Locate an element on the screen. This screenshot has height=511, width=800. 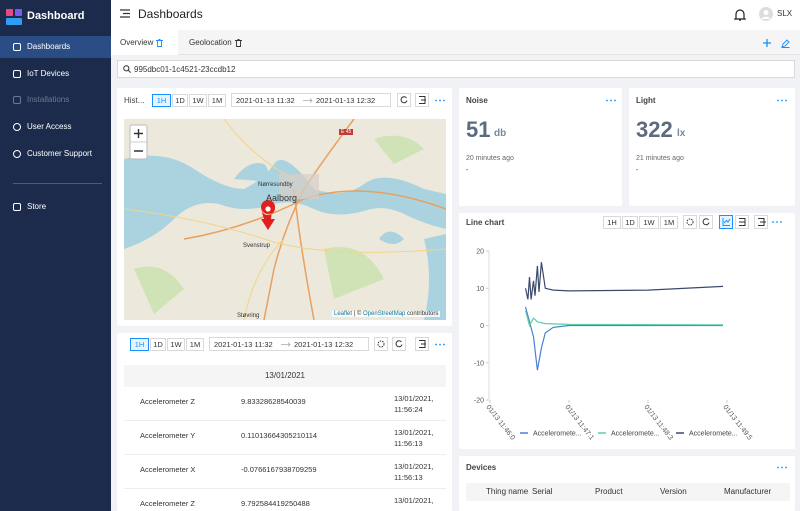
search-text: 995dbc01-1c4521-23ccdb12 is located at coordinates (185, 69).